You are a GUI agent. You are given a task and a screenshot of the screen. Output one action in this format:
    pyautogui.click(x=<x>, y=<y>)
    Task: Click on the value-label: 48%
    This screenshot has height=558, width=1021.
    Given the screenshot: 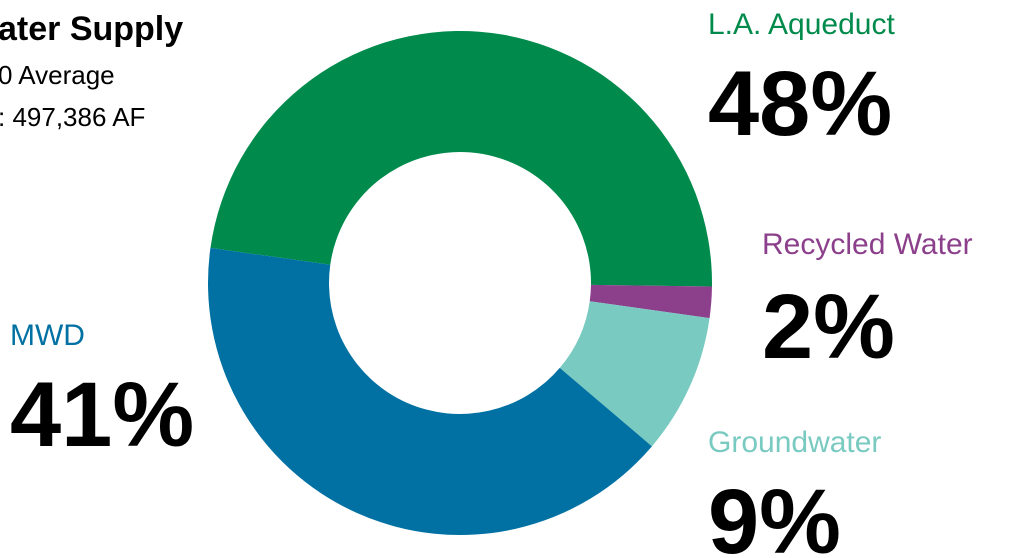 What is the action you would take?
    pyautogui.click(x=800, y=104)
    